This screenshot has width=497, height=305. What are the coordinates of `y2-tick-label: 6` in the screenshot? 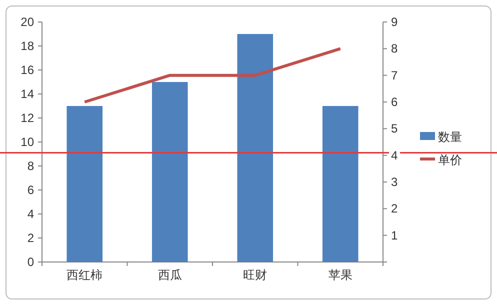 It's located at (394, 102).